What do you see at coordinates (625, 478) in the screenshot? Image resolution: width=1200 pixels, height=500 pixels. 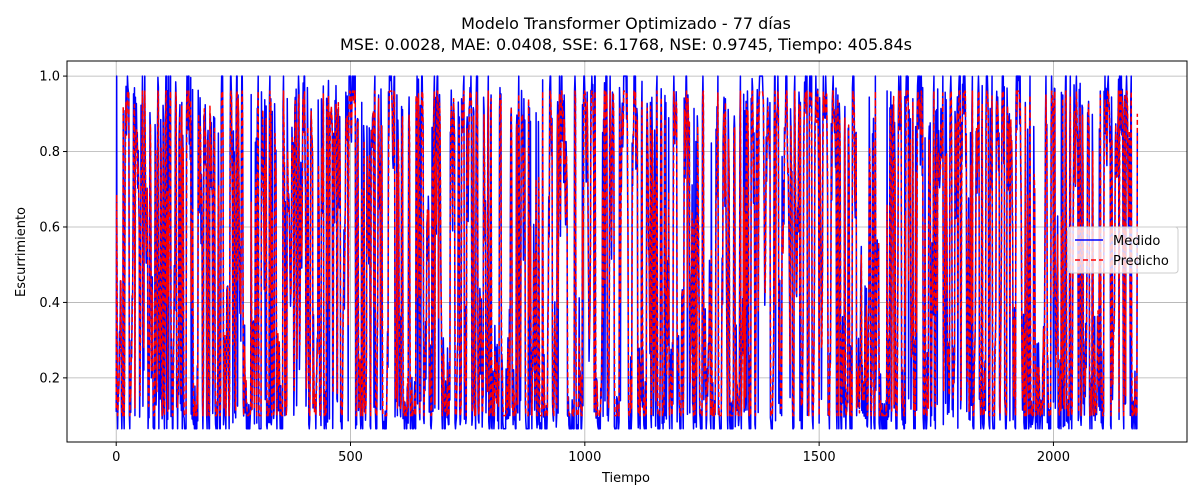 I see `x-axis-label: Tiempo` at bounding box center [625, 478].